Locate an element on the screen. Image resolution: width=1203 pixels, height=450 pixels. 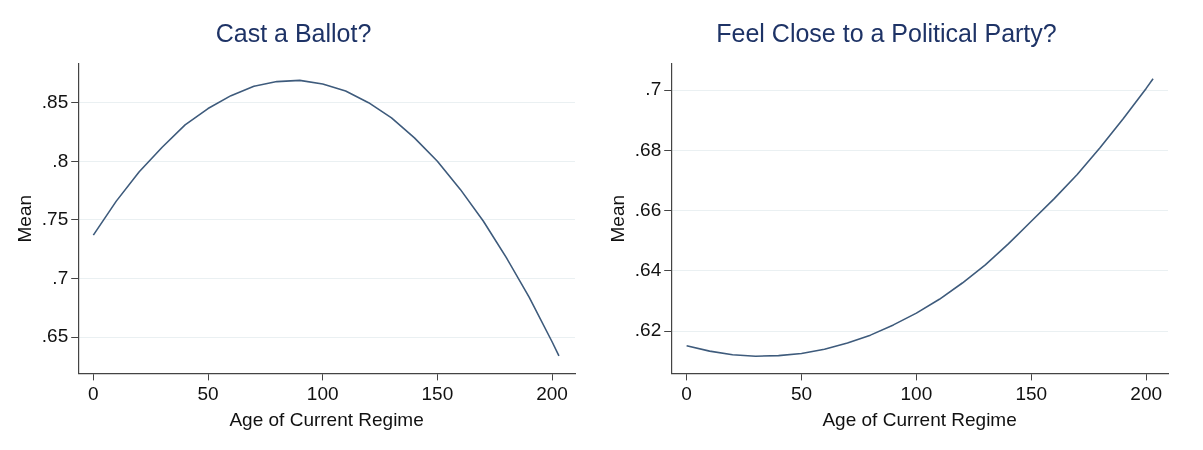
y-tick-label: .65 is located at coordinates (55, 336).